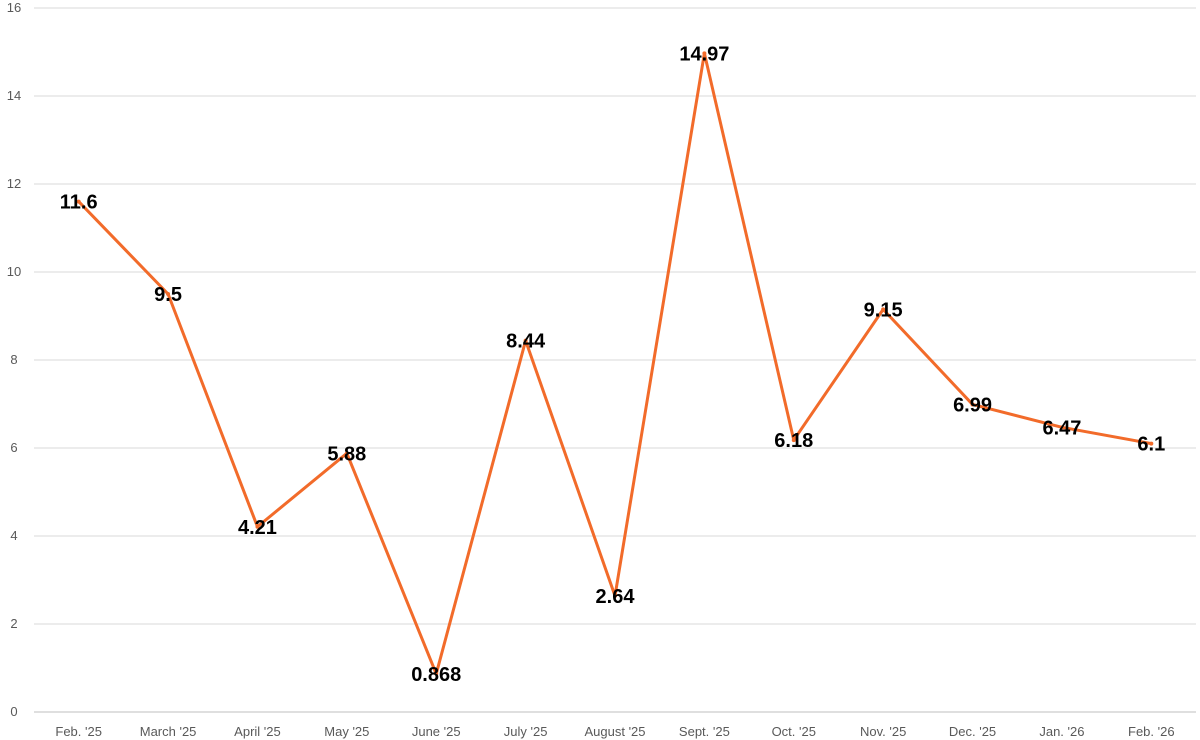 This screenshot has height=740, width=1200. I want to click on data-label: 11.6, so click(79, 203).